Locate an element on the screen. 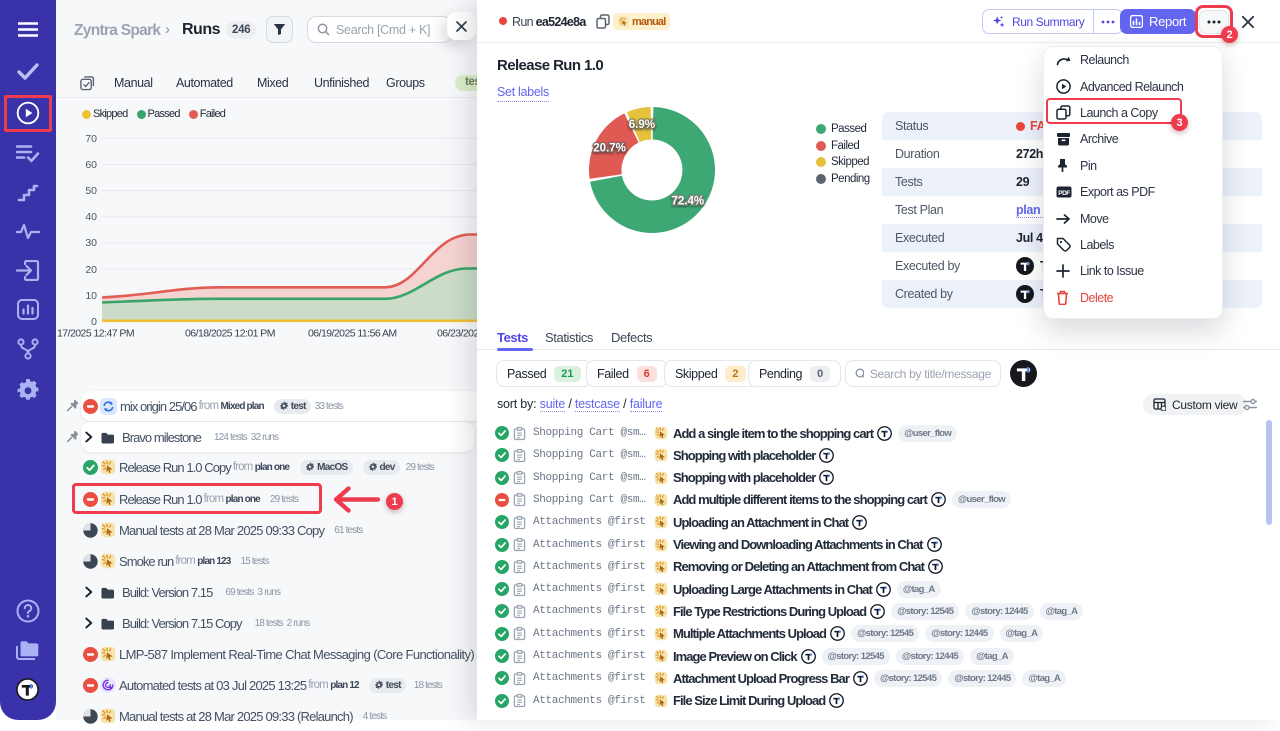 Image resolution: width=1280 pixels, height=731 pixels. svg-text: 70 is located at coordinates (91, 139).